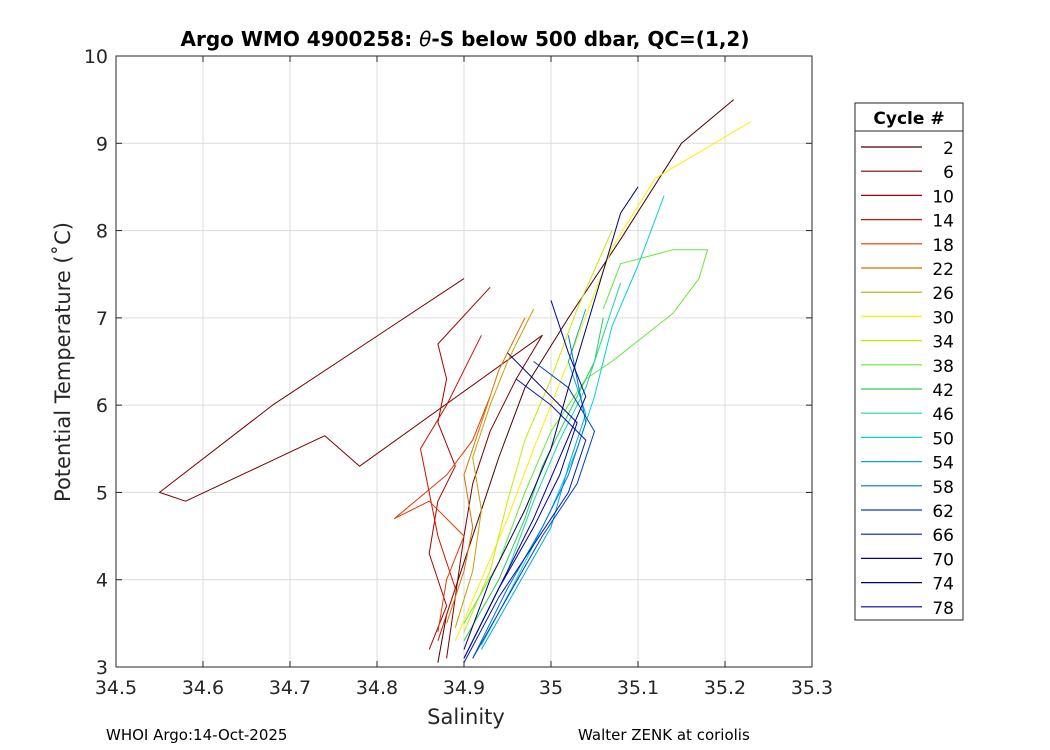  Describe the element at coordinates (664, 735) in the screenshot. I see `footer-credit: Walter ZENK at coriolis` at that location.